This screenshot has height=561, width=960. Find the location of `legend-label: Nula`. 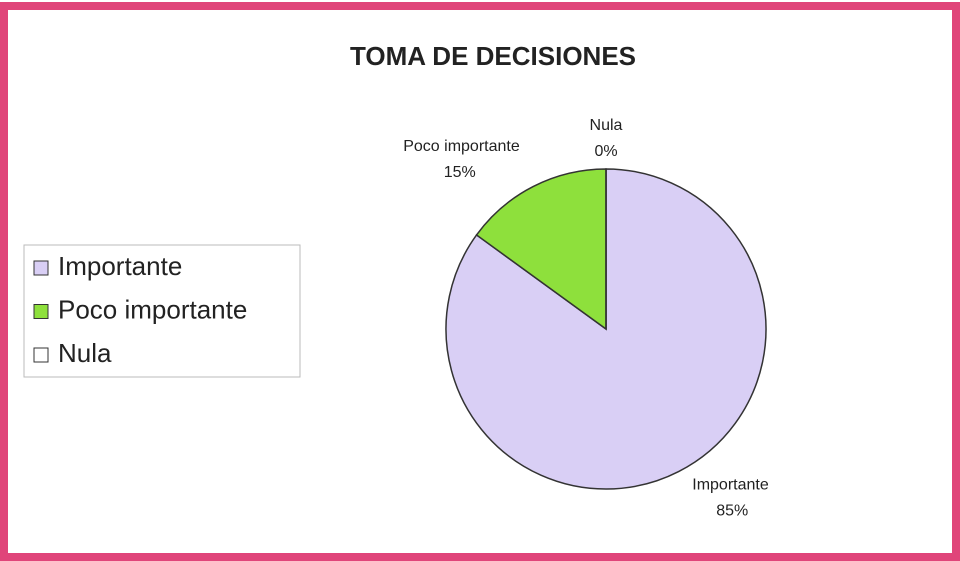

legend-label: Nula is located at coordinates (85, 353).